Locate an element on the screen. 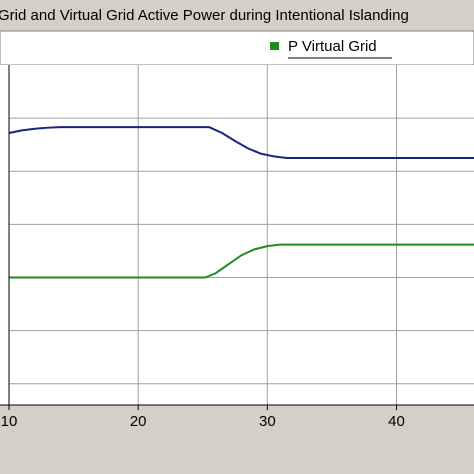 This screenshot has height=474, width=474. legend-swatch is located at coordinates (274, 46).